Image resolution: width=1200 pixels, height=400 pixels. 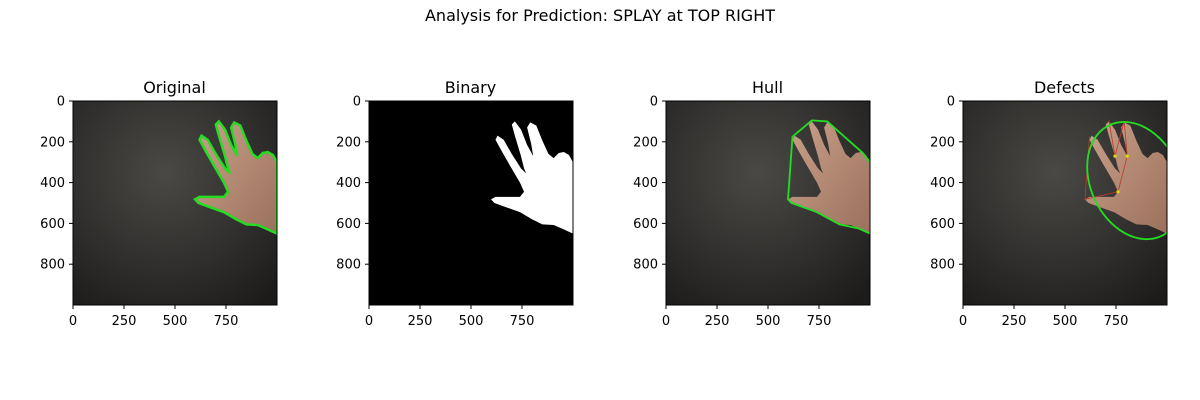 I want to click on panel-title: Defects, so click(x=1064, y=87).